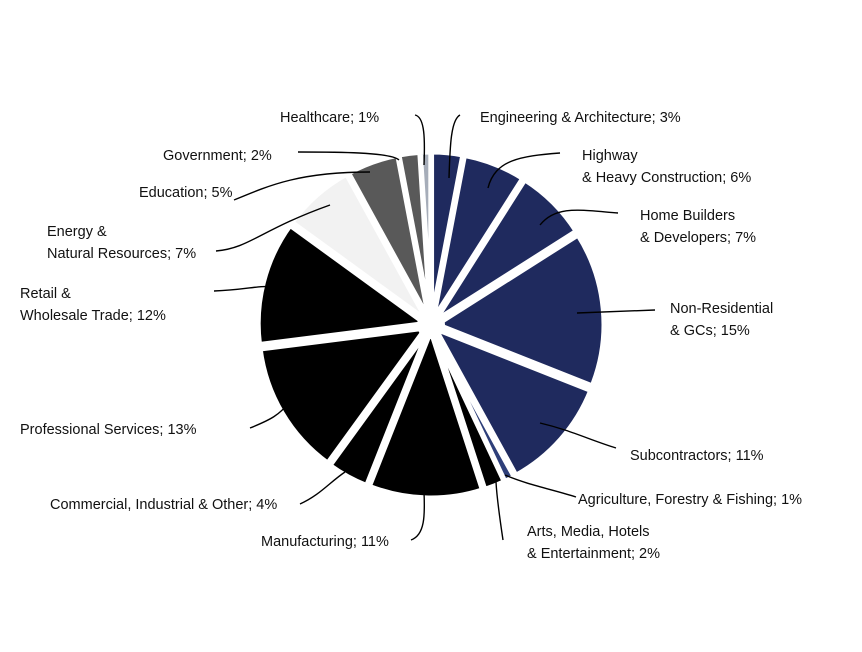  What do you see at coordinates (425, 234) in the screenshot?
I see `pie-slice-healthcare` at bounding box center [425, 234].